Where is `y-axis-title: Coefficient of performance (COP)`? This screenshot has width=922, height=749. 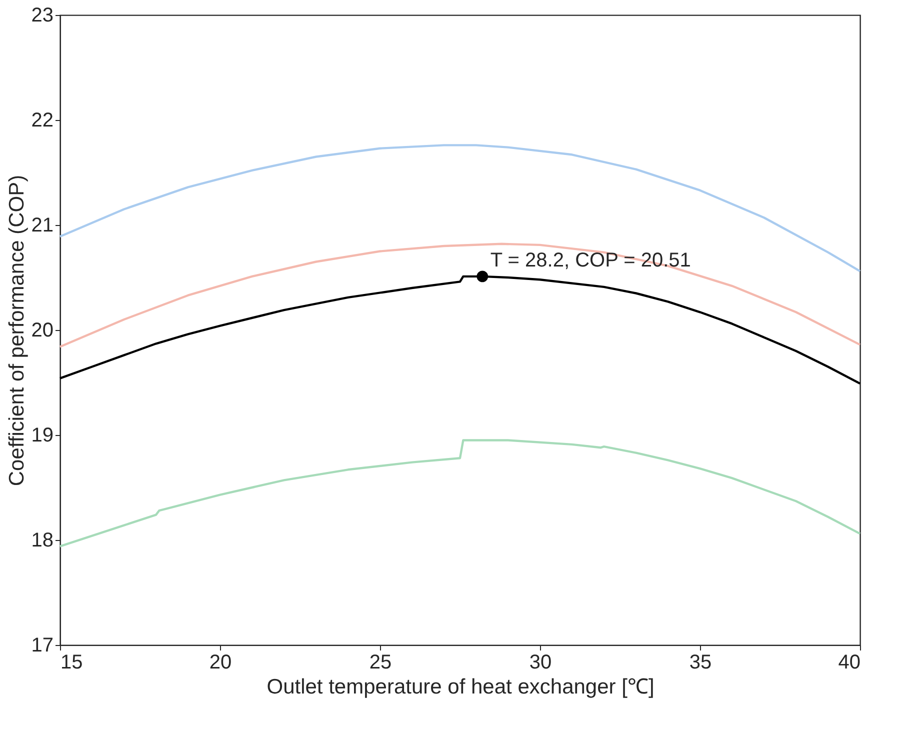
y-axis-title: Coefficient of performance (COP) is located at coordinates (16, 330).